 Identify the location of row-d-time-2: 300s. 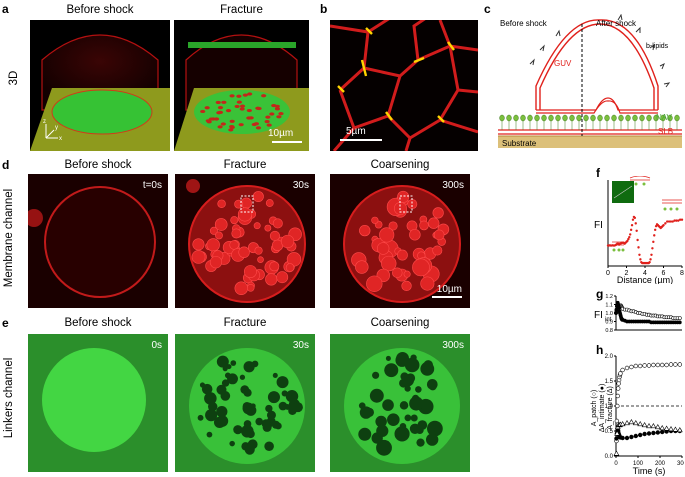
(453, 185).